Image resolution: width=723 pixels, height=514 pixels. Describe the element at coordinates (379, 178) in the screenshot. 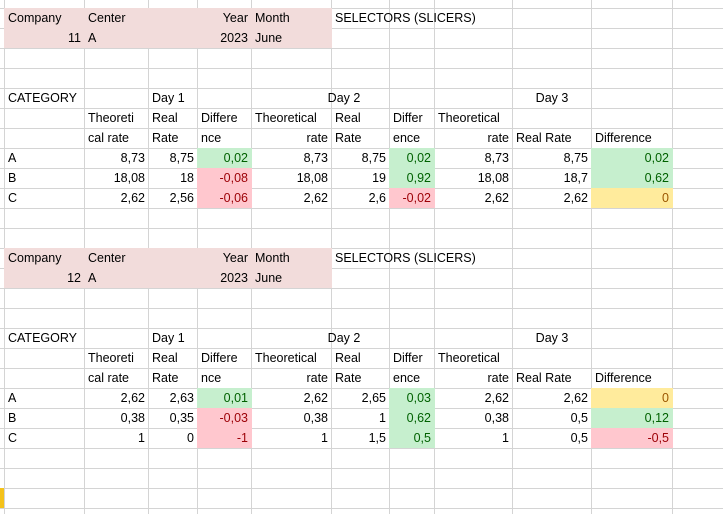

I see `value-cell: 19` at that location.